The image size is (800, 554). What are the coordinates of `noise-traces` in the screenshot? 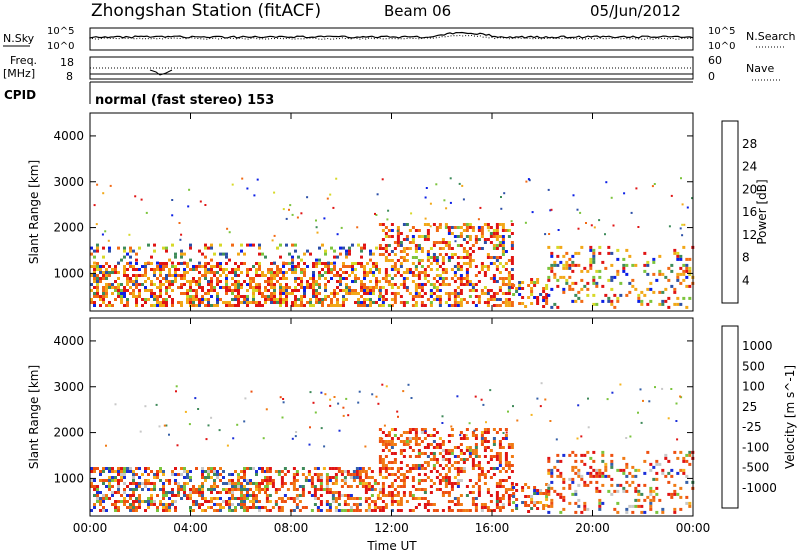 It's located at (391, 35).